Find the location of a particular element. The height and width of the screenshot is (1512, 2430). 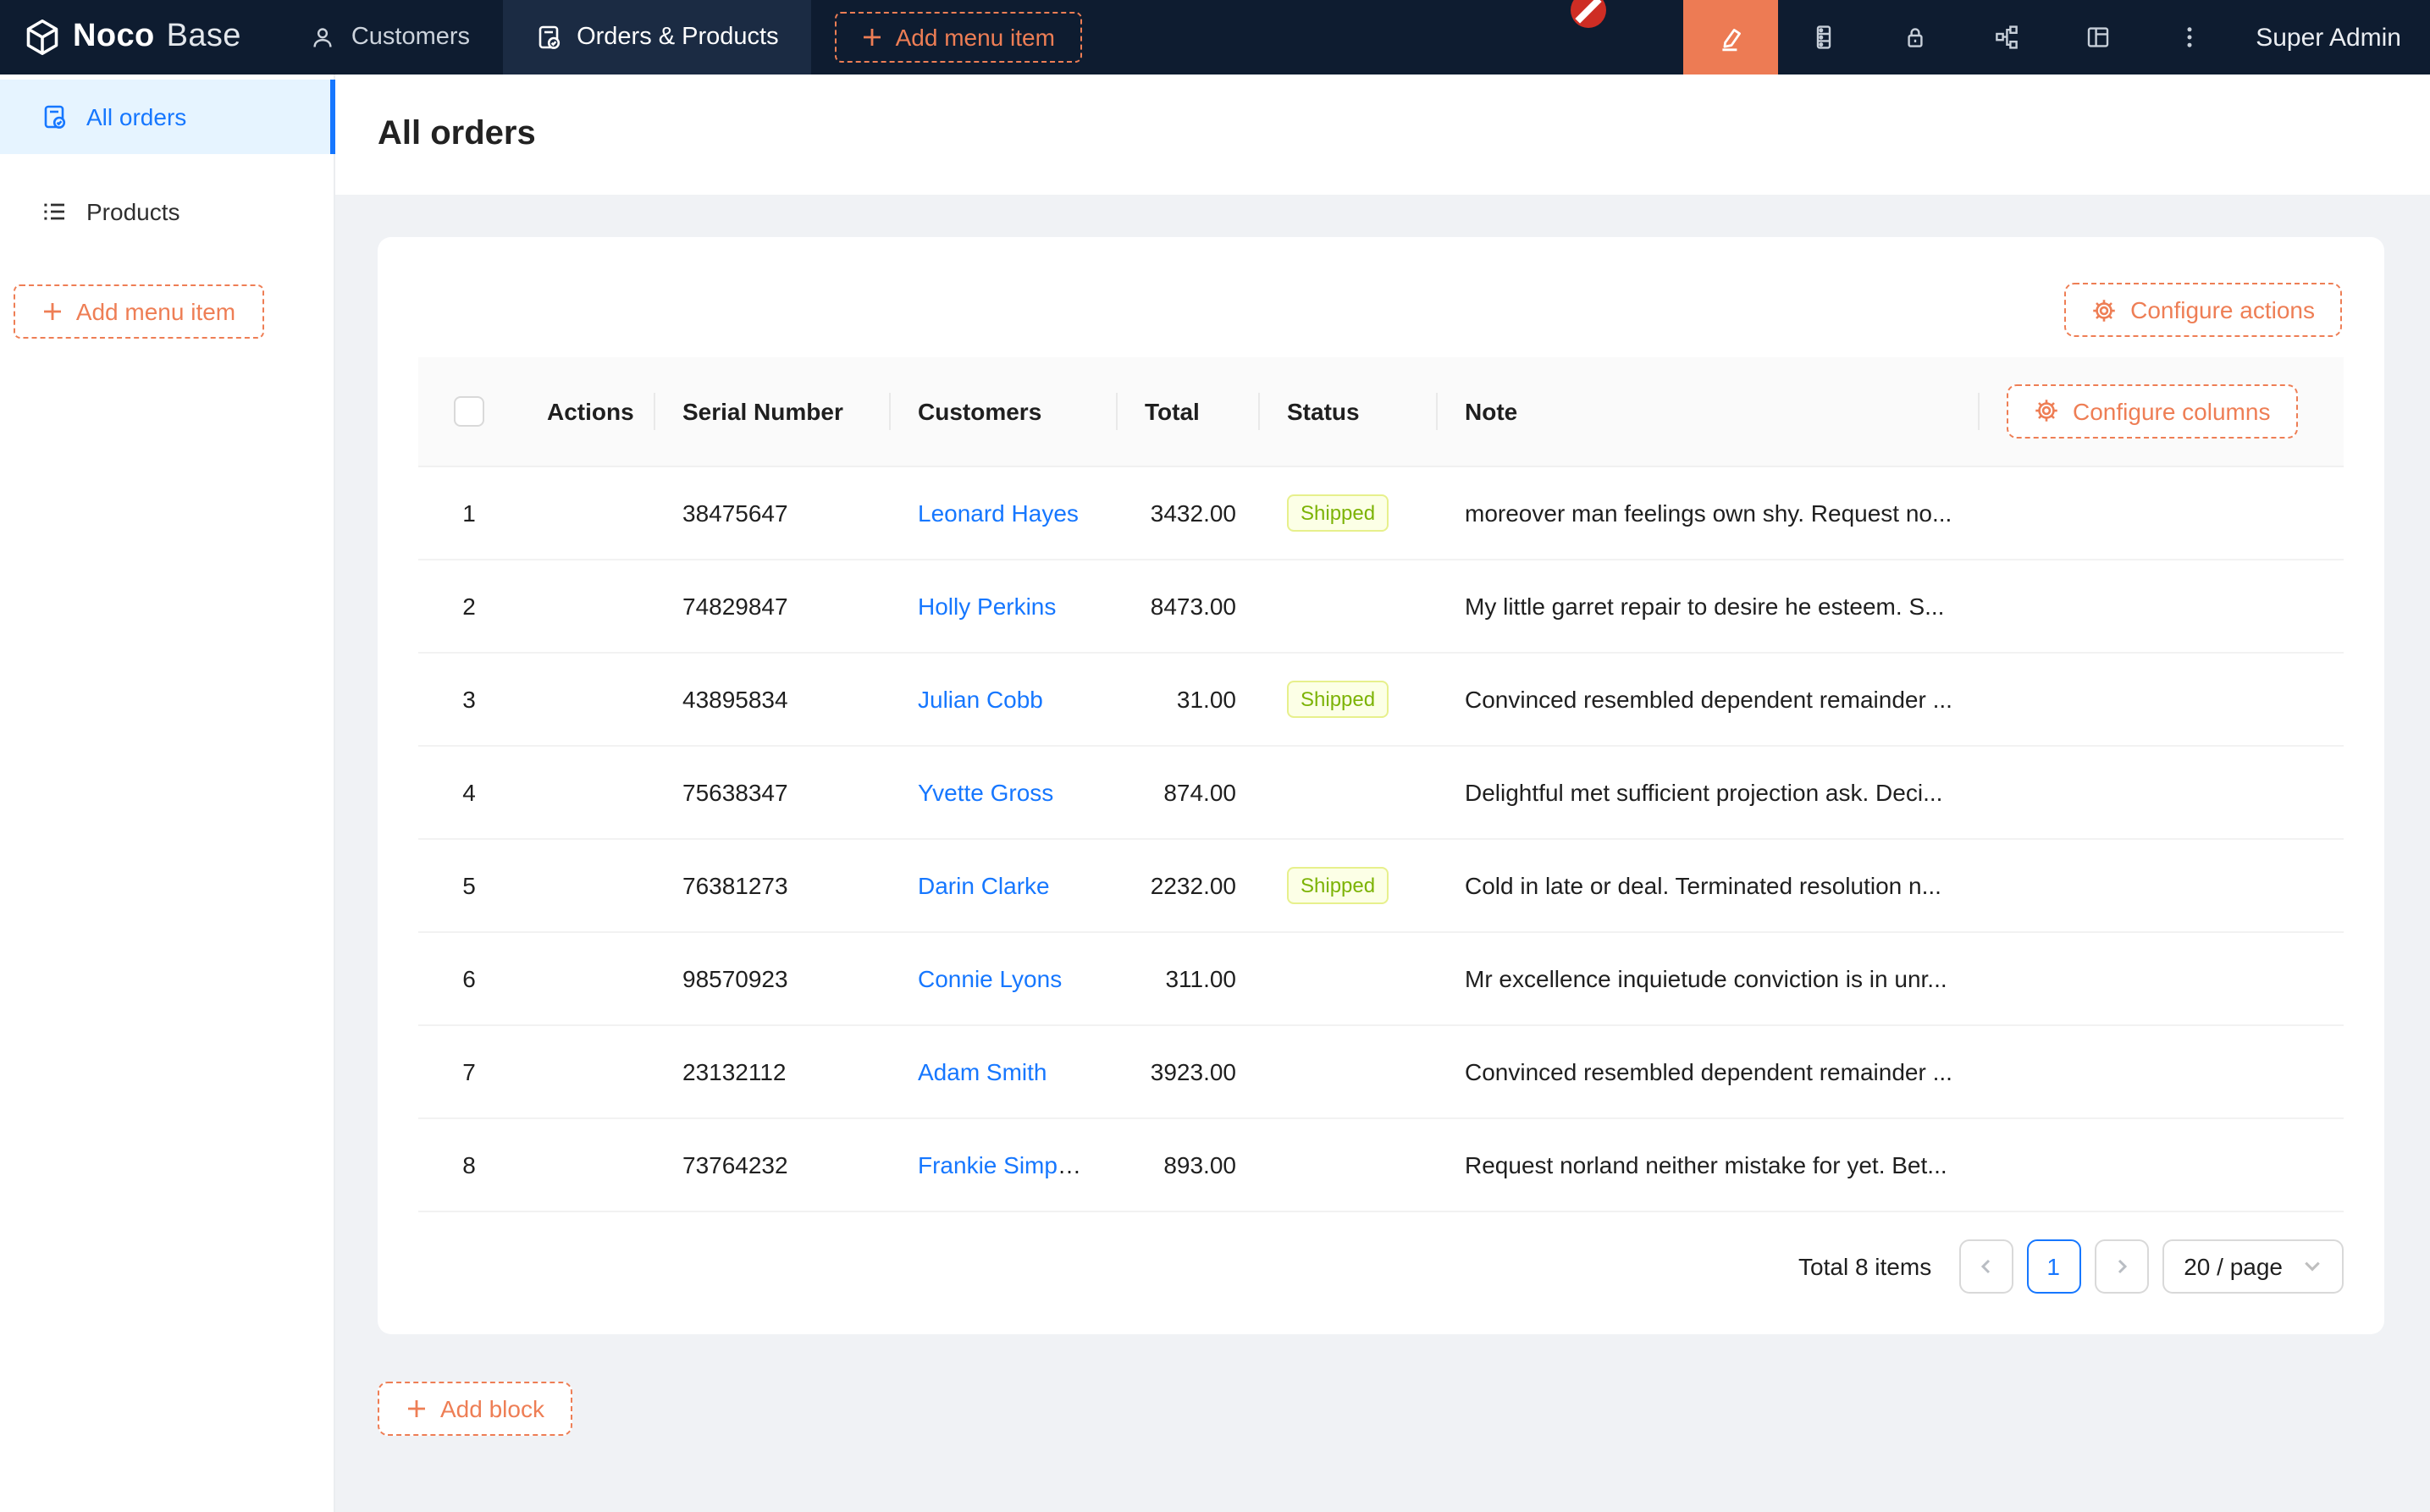

page-header: All orders is located at coordinates (1383, 134).